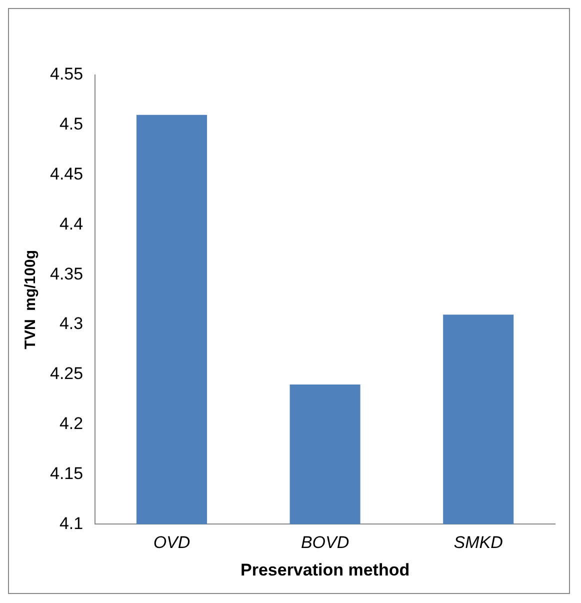 The width and height of the screenshot is (581, 603). I want to click on y-tick-label: 4.1, so click(71, 523).